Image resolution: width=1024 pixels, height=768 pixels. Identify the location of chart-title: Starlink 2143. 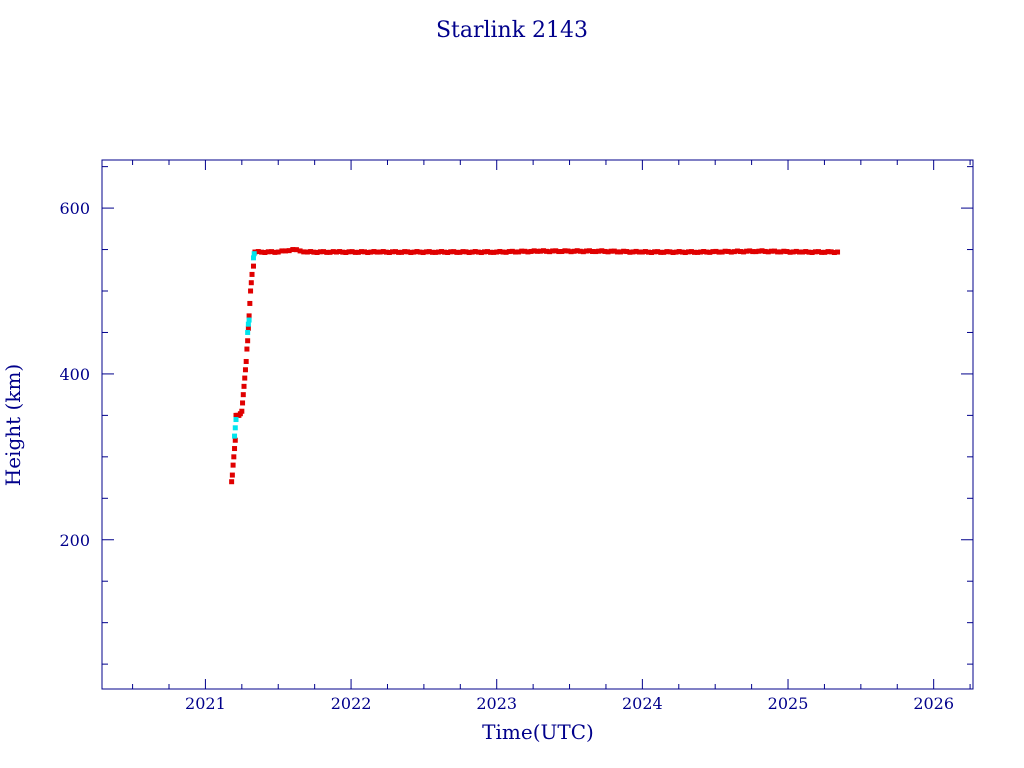
(512, 30).